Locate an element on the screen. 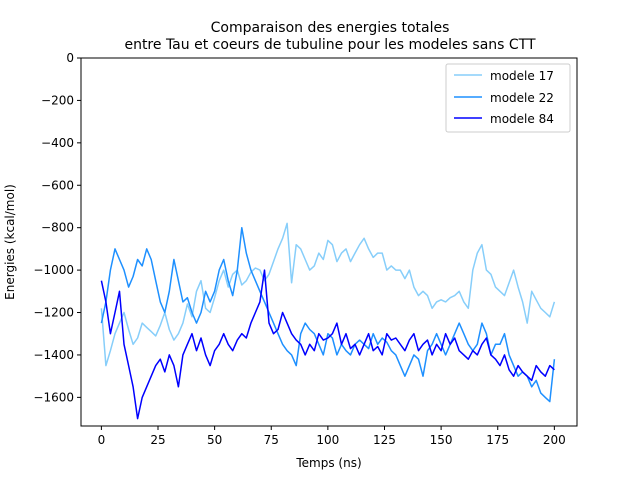 The width and height of the screenshot is (640, 480). x-tick-label: 200 is located at coordinates (554, 440).